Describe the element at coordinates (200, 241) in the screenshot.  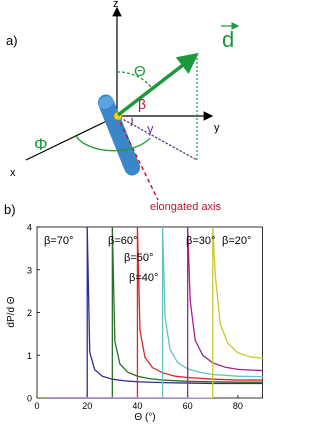
I see `series-label: β=30°` at that location.